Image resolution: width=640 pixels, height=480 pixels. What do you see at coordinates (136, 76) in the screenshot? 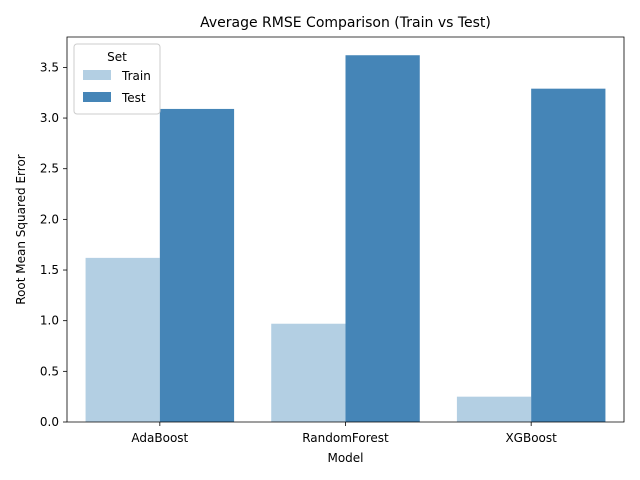
I see `legend-label-train: Train` at bounding box center [136, 76].